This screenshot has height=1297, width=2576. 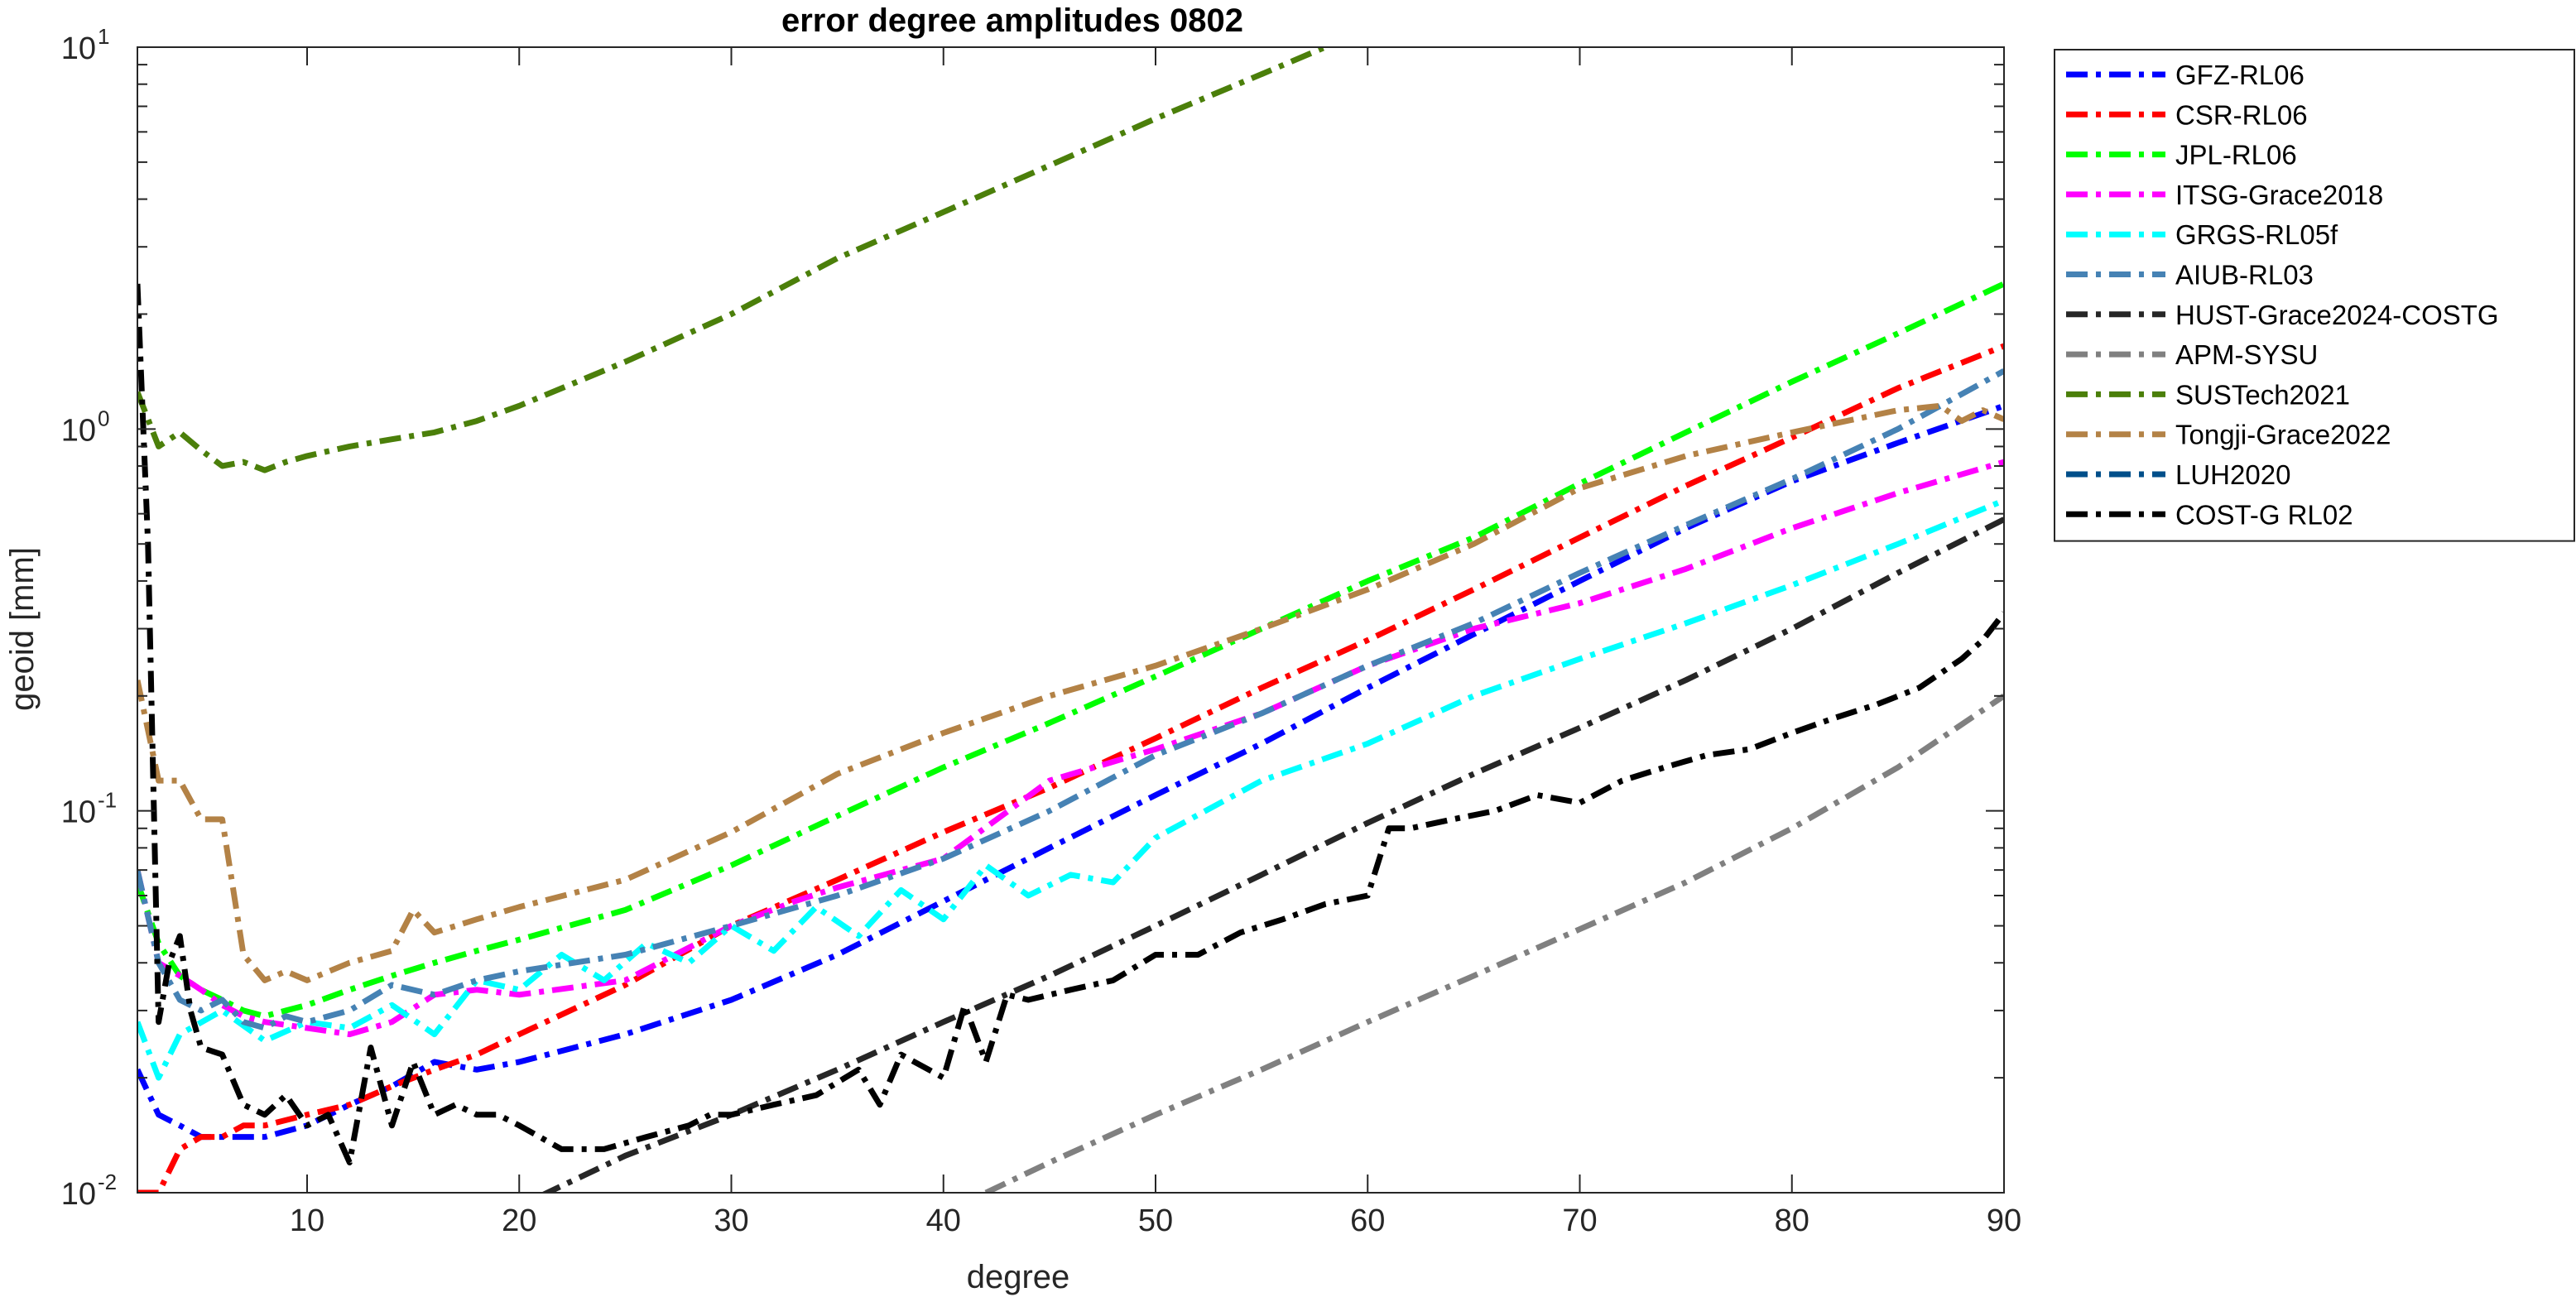 What do you see at coordinates (1579, 1220) in the screenshot?
I see `x-tick-label: 70` at bounding box center [1579, 1220].